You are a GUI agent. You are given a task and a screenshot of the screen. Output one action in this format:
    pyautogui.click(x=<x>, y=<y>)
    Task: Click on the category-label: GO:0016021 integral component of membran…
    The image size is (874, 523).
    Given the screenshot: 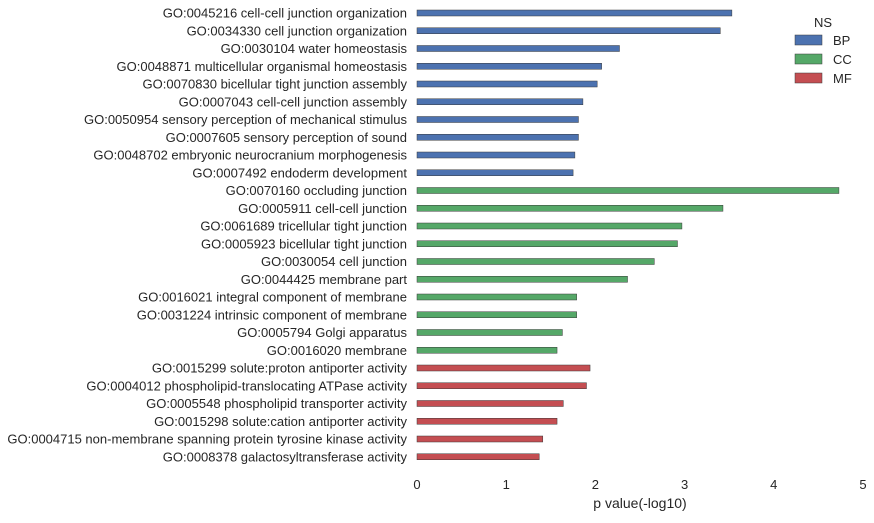 What is the action you would take?
    pyautogui.click(x=272, y=297)
    